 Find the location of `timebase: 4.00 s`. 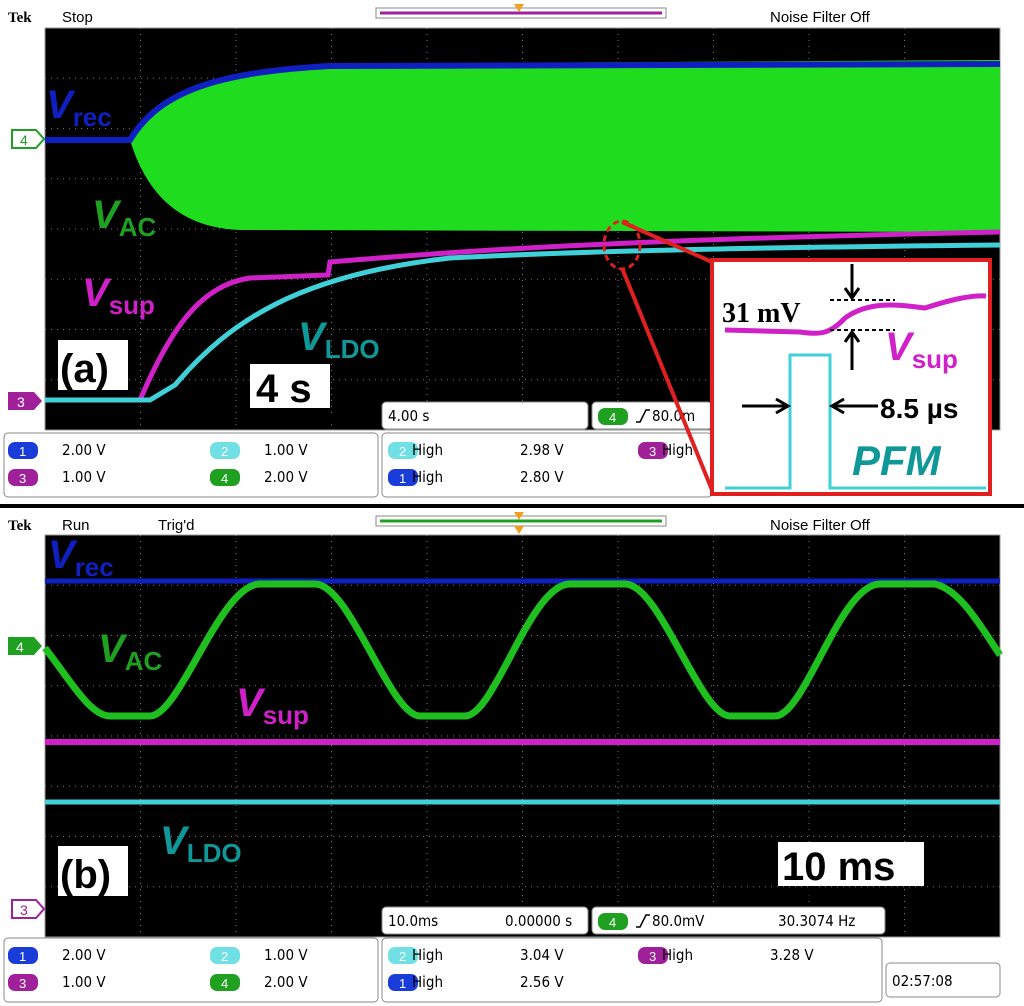

timebase: 4.00 s is located at coordinates (408, 416).